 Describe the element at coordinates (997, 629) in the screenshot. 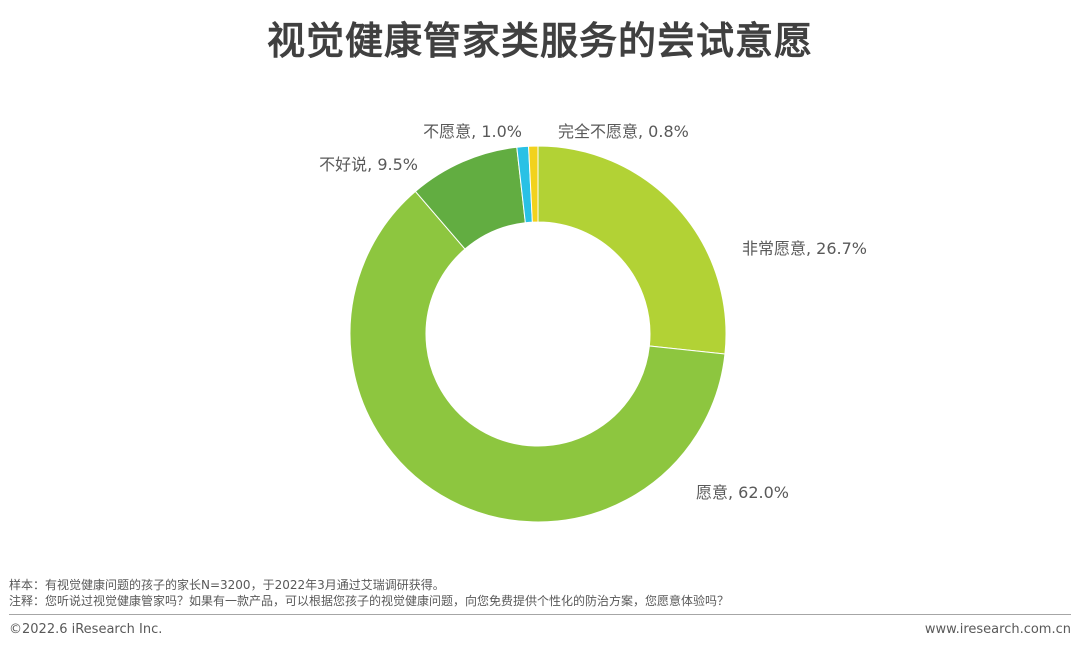

I see `website-link: www.iresearch.com.cn` at that location.